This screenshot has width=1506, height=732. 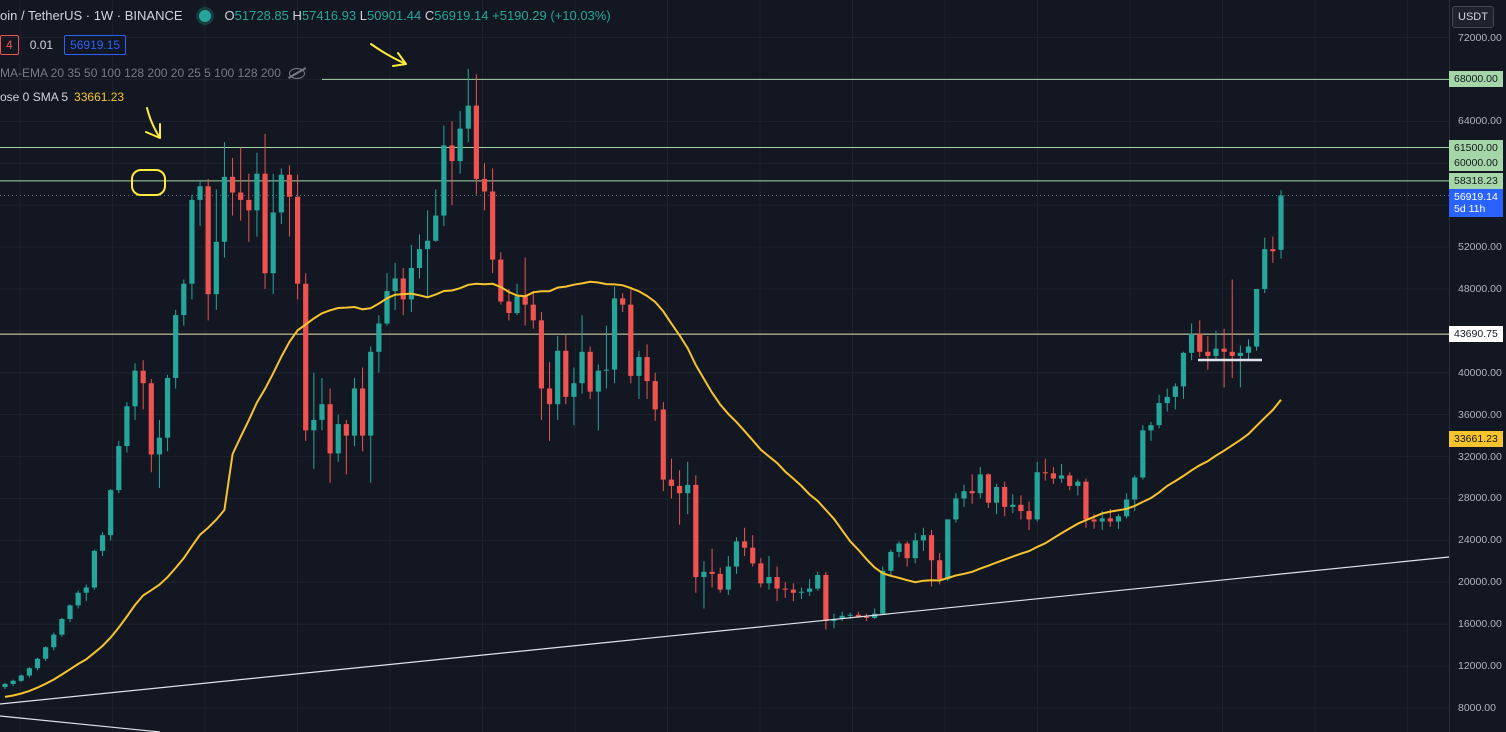 I want to click on price-tag: 68000.00, so click(x=1476, y=79).